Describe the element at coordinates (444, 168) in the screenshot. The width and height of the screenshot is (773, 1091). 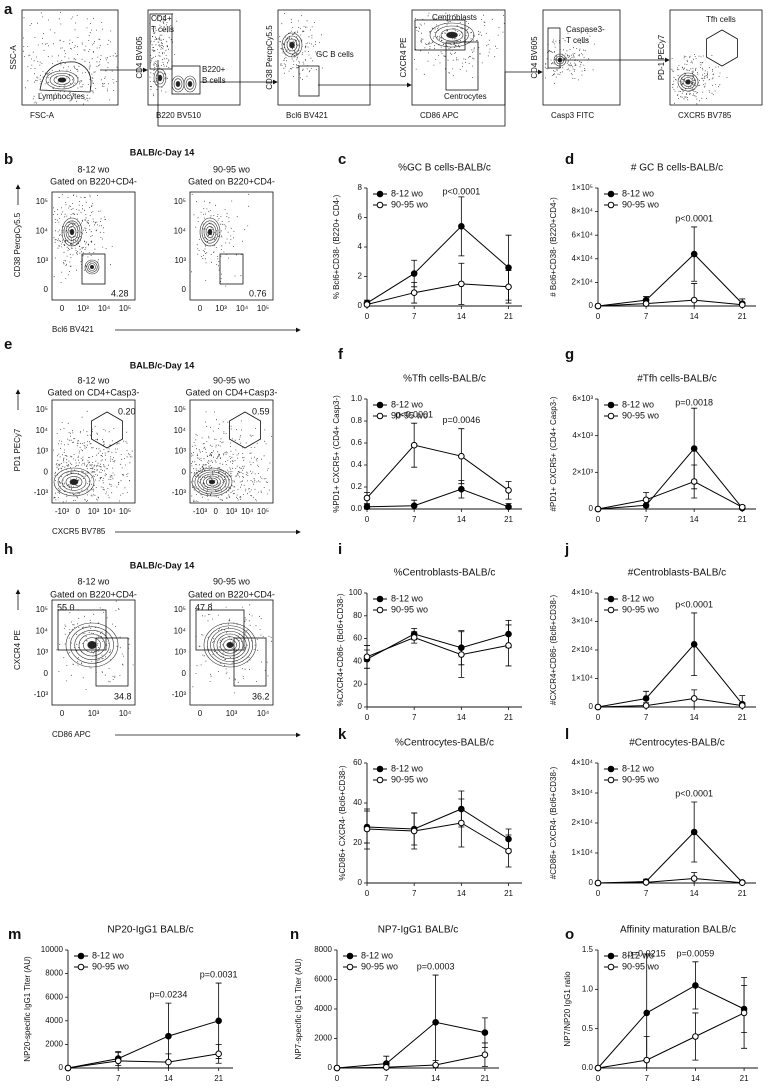
I see `chart-title: %GC B cells-BALB/c` at that location.